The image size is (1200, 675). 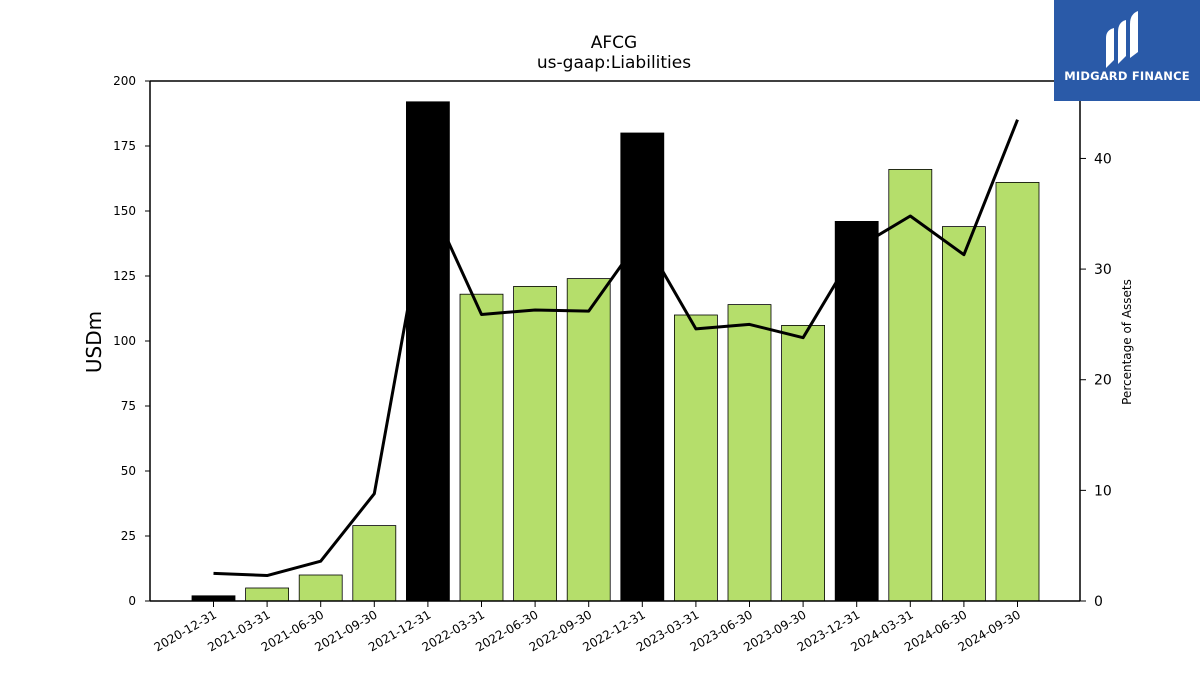 I want to click on y2-axis-ticks: 0 10 20 30 40, so click(x=1096, y=380).